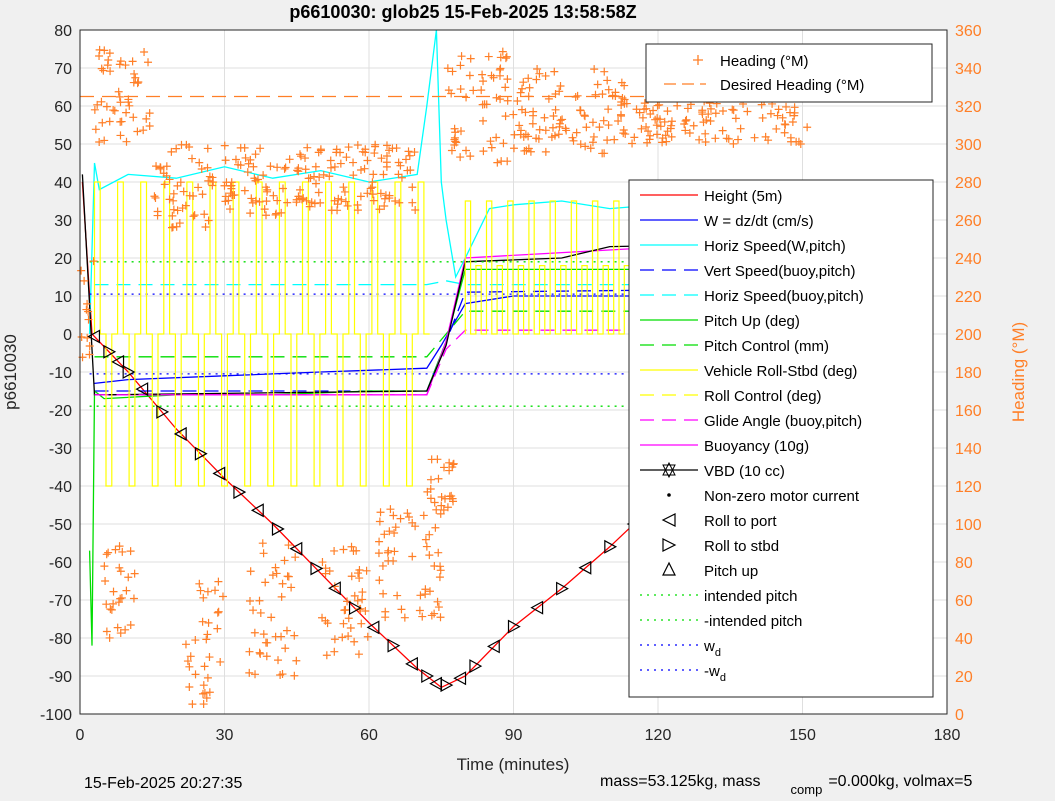 Image resolution: width=1055 pixels, height=801 pixels. What do you see at coordinates (964, 563) in the screenshot?
I see `y-right-tick-label: 80` at bounding box center [964, 563].